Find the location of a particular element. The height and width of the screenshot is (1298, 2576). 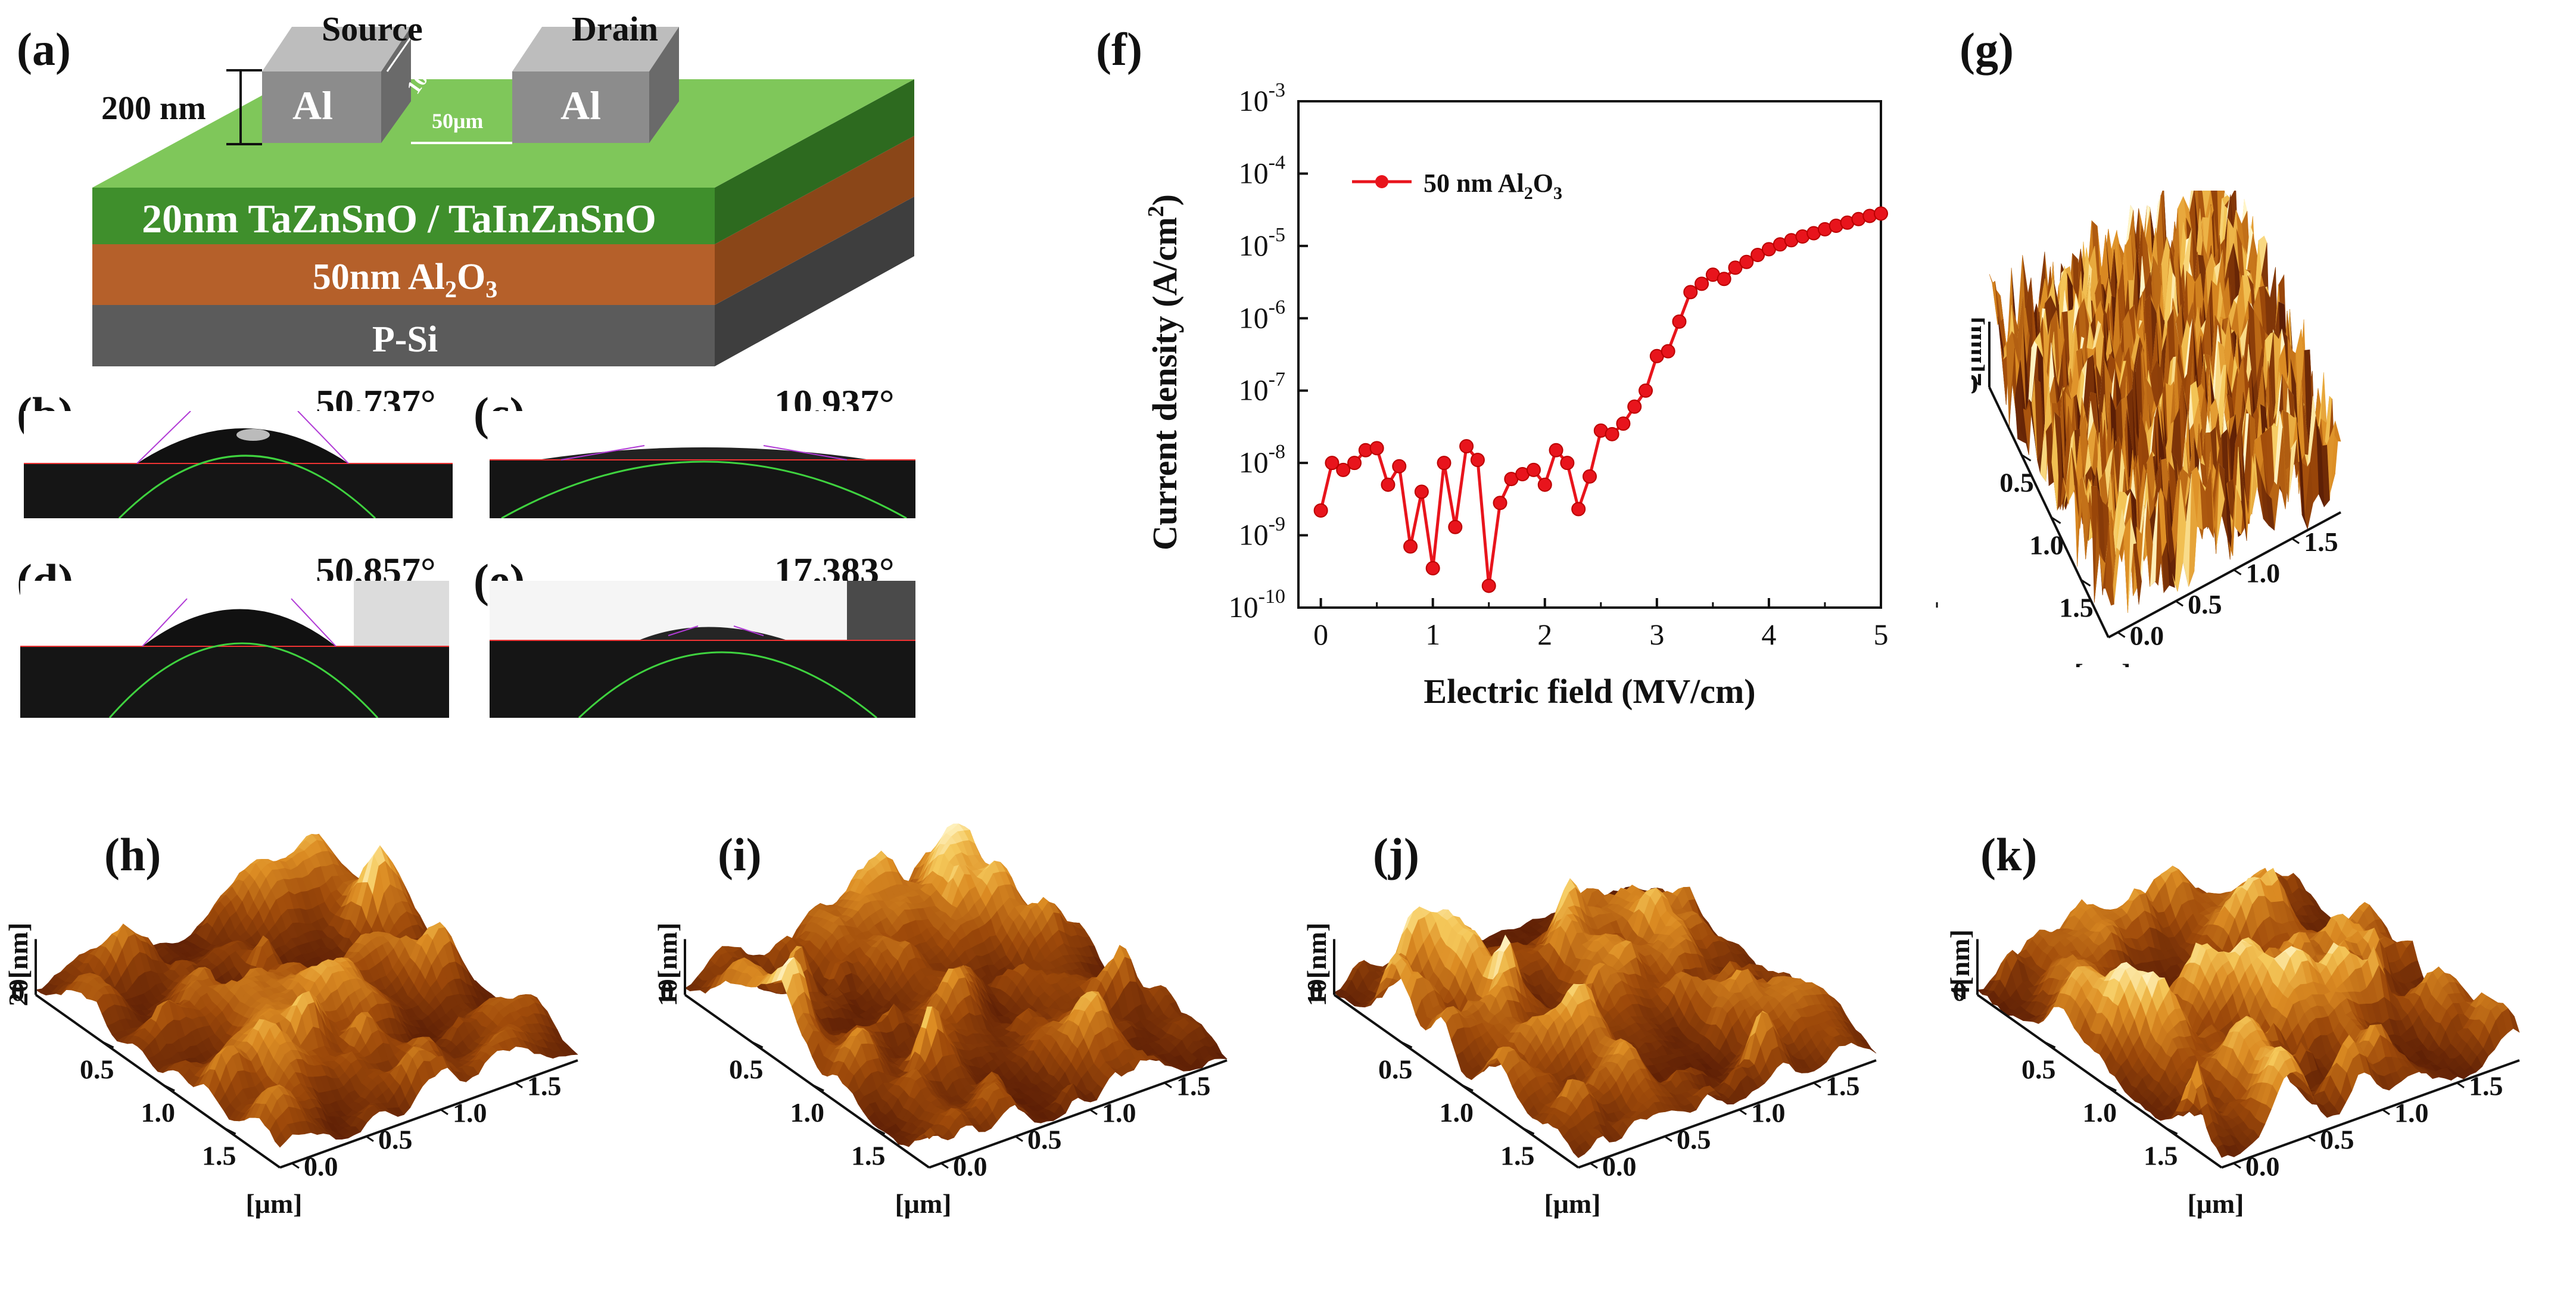

afm-z-label: 4[nm] is located at coordinates (1960, 964).